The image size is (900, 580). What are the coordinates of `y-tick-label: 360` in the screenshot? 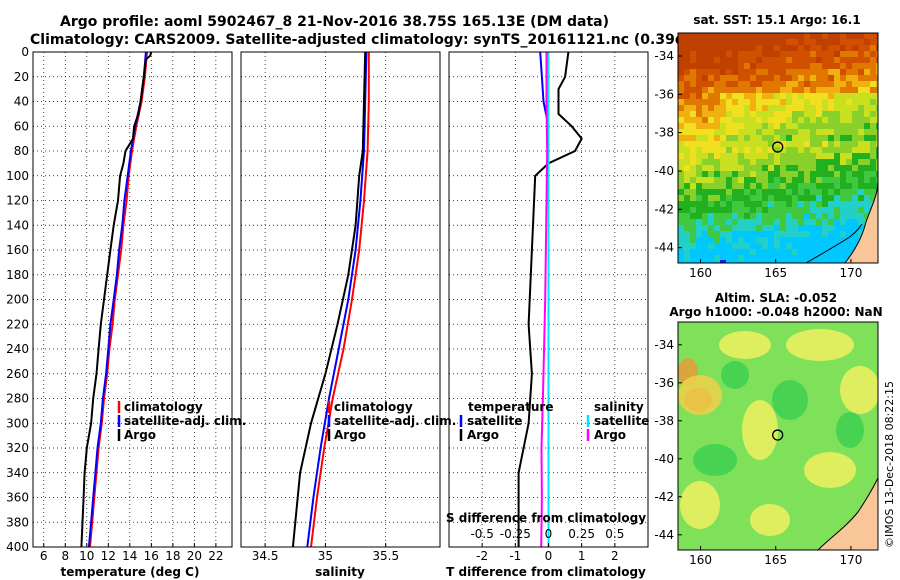 It's located at (17, 498).